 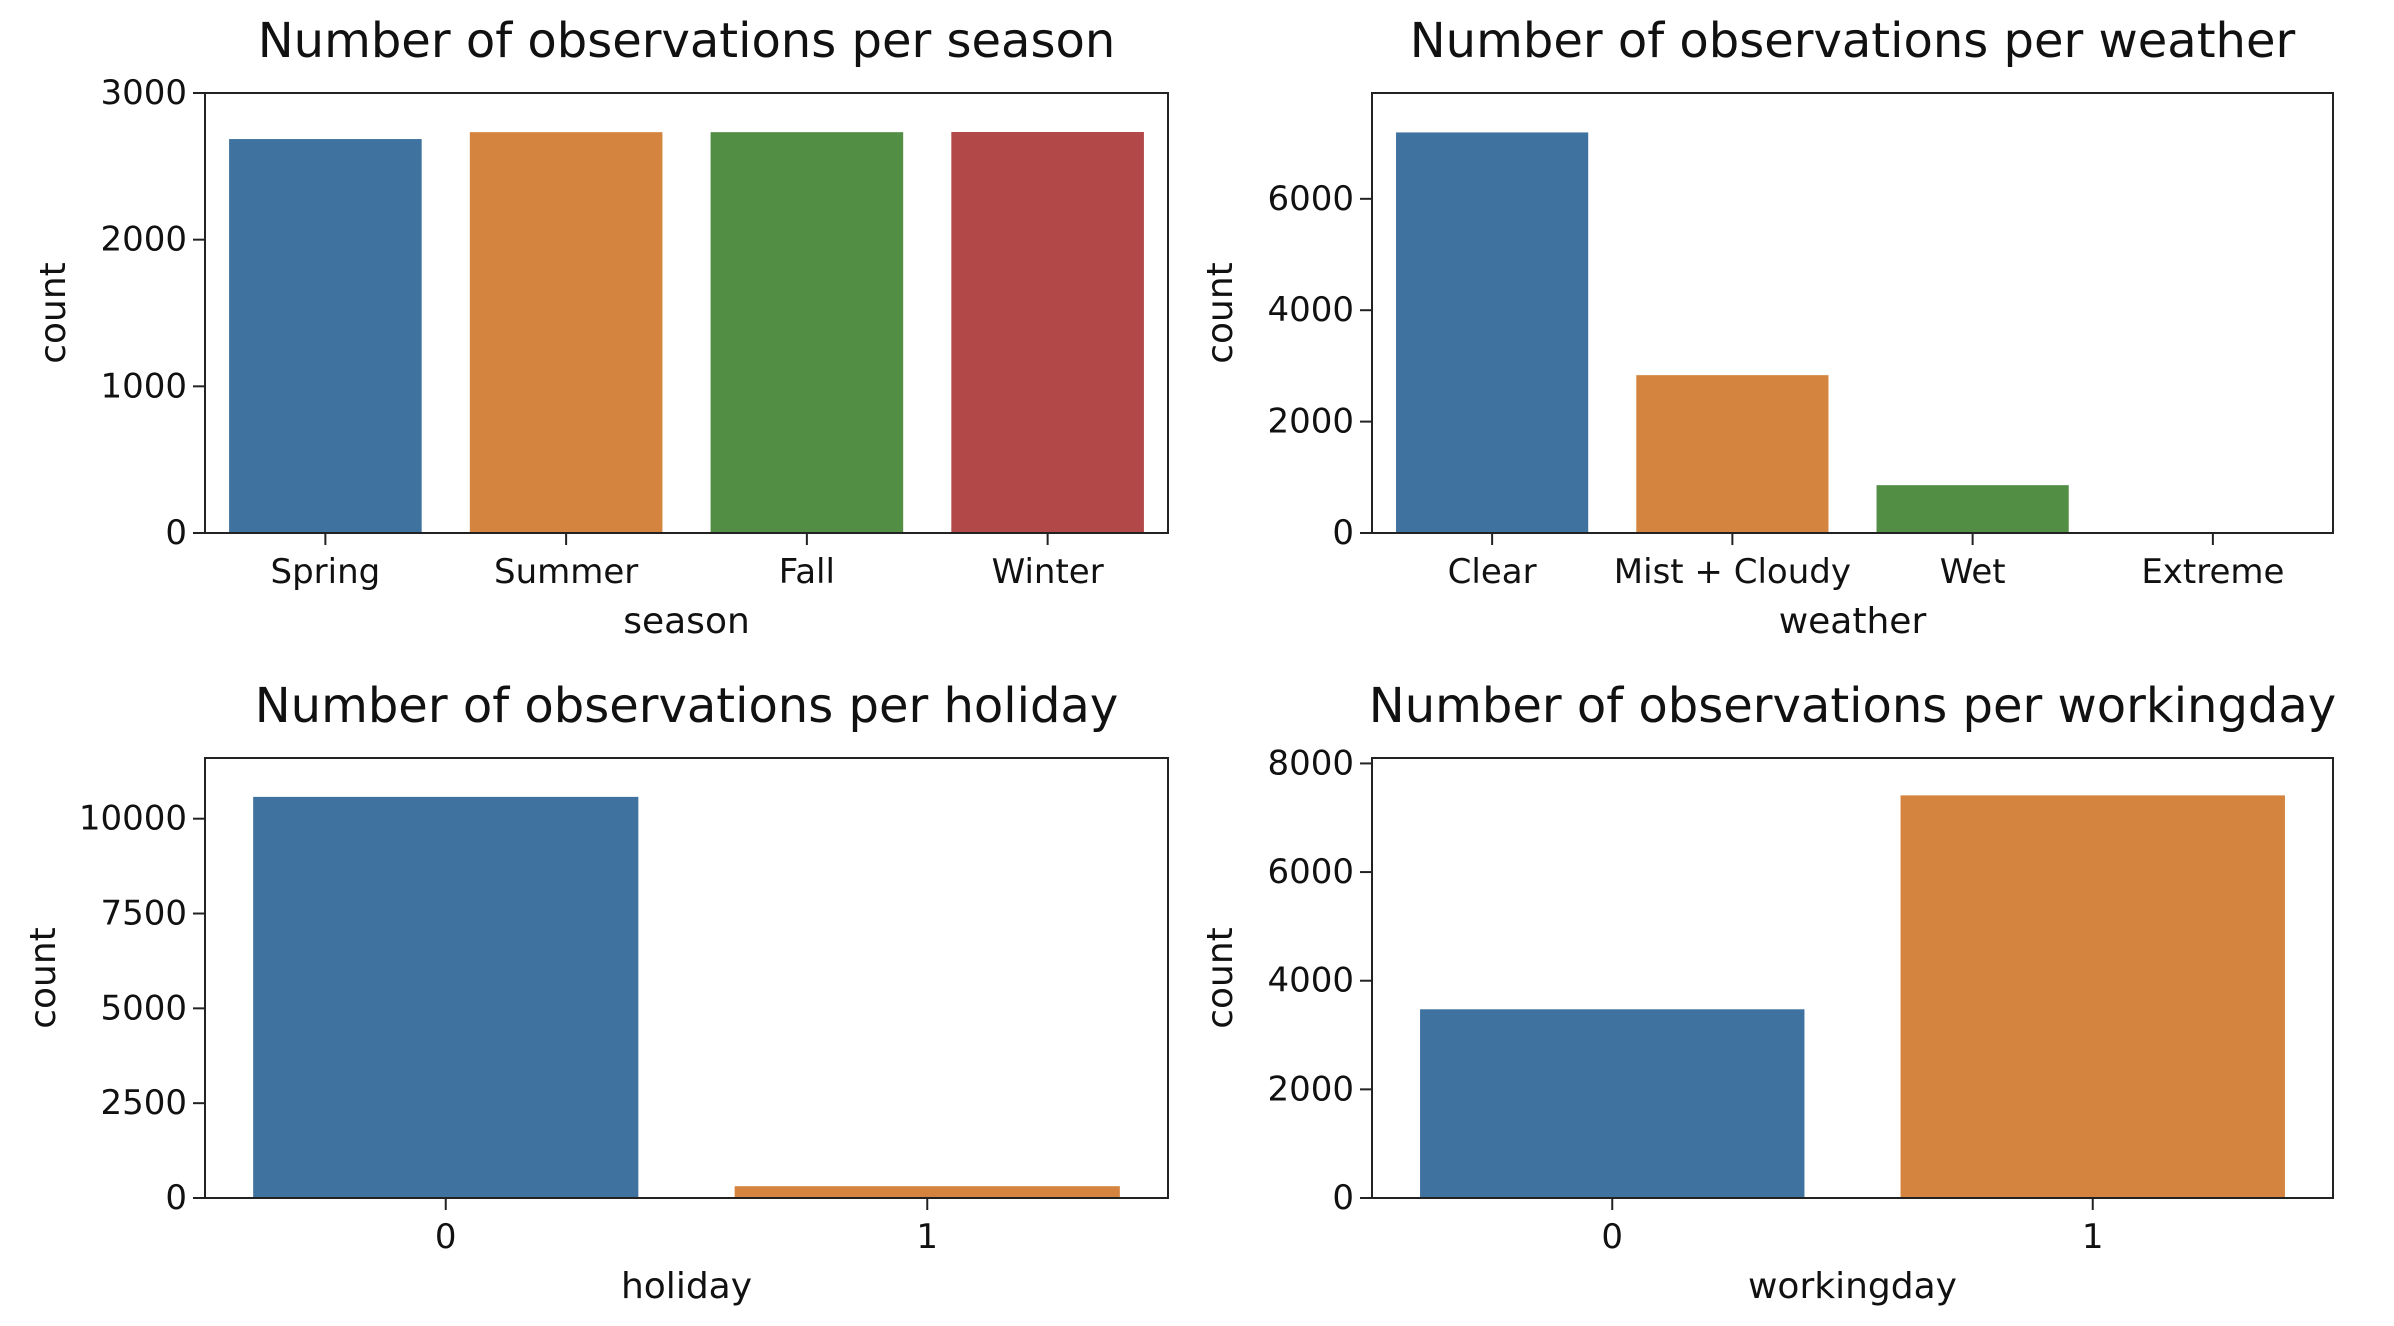 What do you see at coordinates (325, 336) in the screenshot?
I see `bar-spring` at bounding box center [325, 336].